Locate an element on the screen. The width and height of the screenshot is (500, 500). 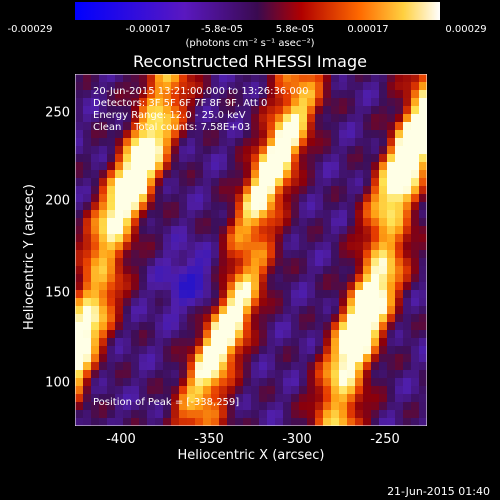
colorbar-tick: 5.8e-05 is located at coordinates (295, 29).